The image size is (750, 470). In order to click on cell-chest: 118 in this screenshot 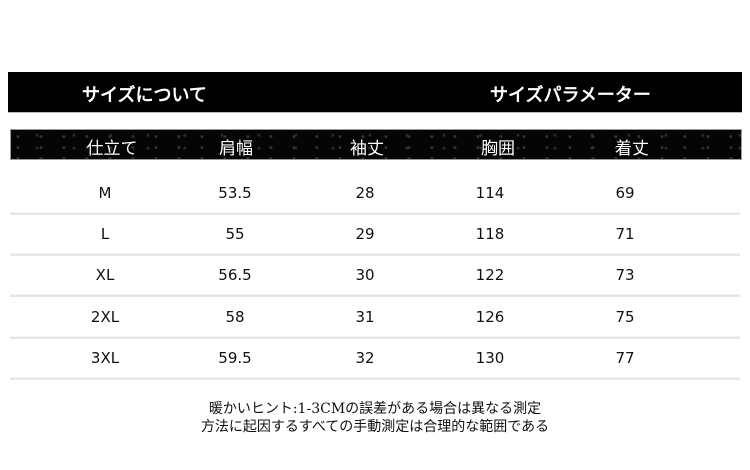, I will do `click(490, 234)`.